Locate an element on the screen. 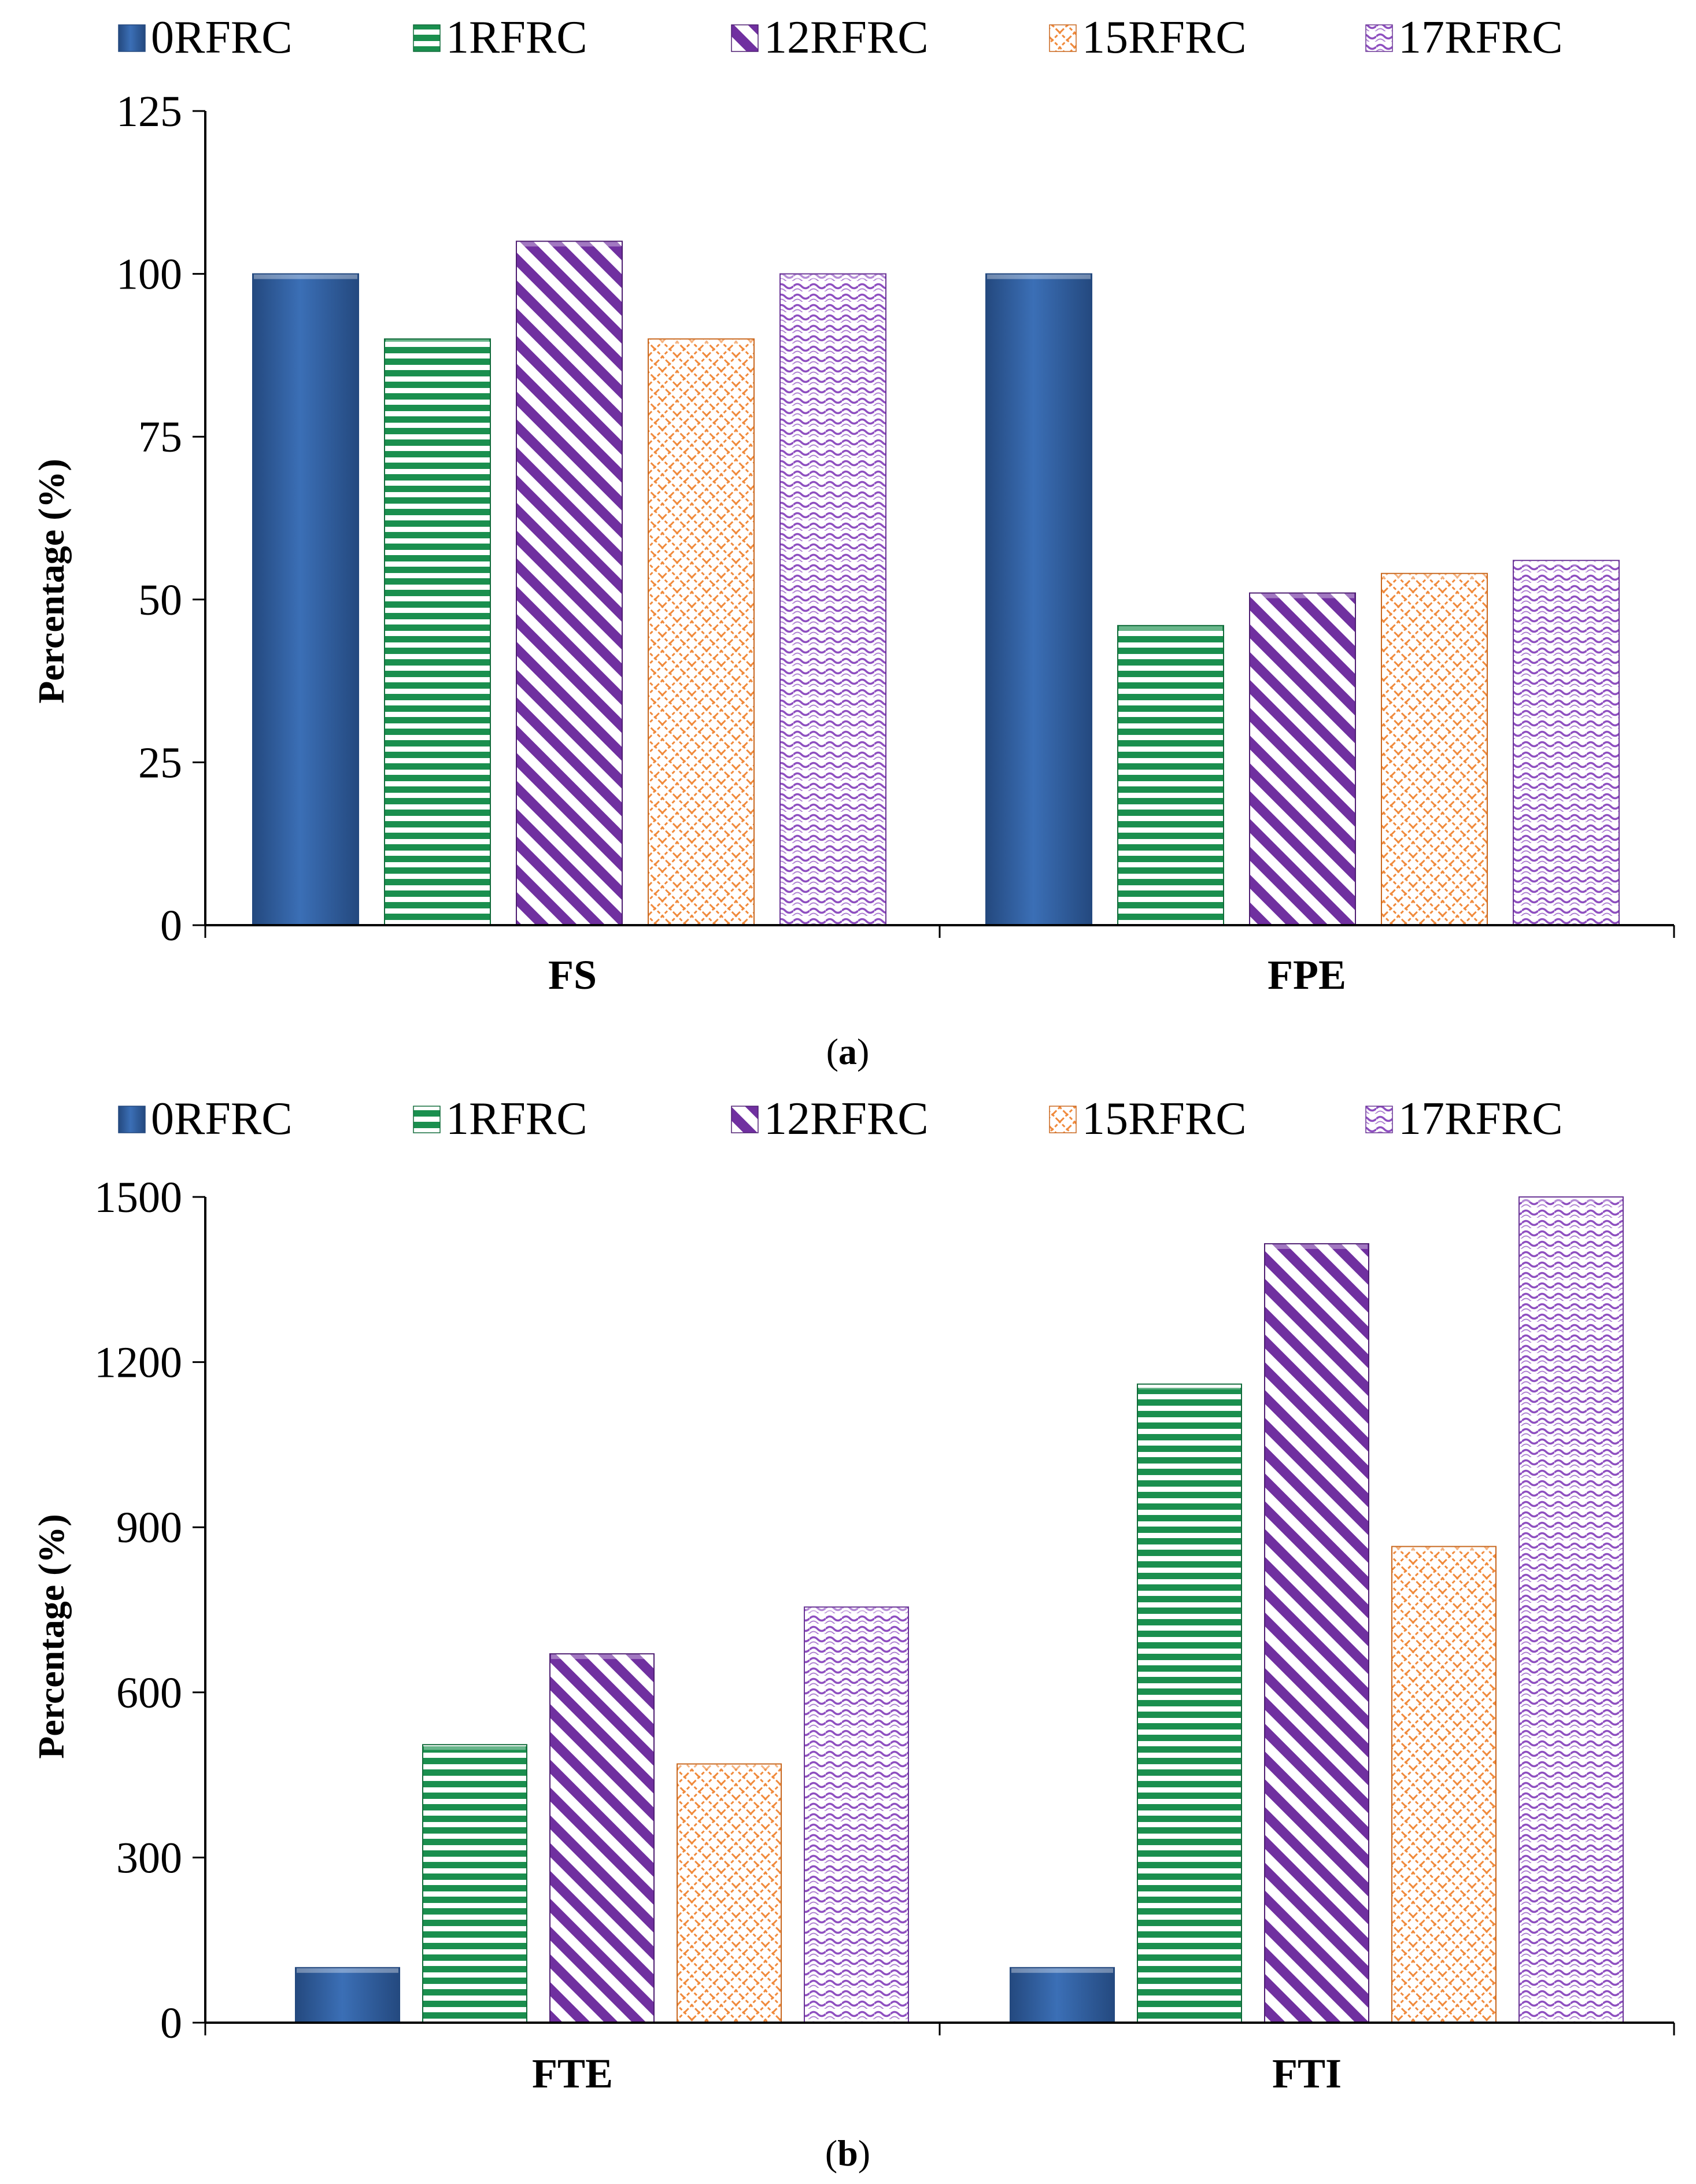 This screenshot has width=1696, height=2184. y-tick-label: 600 is located at coordinates (149, 1693).